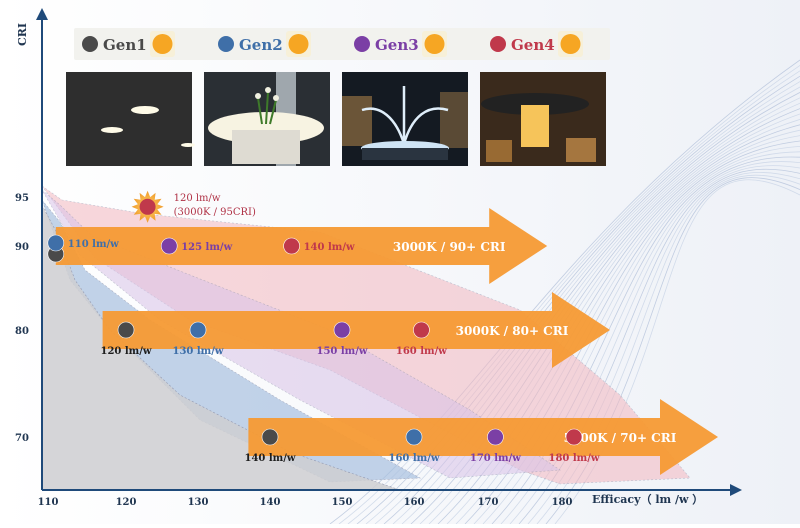 Image resolution: width=800 pixels, height=528 pixels. What do you see at coordinates (535, 104) in the screenshot?
I see `lamp-disc` at bounding box center [535, 104].